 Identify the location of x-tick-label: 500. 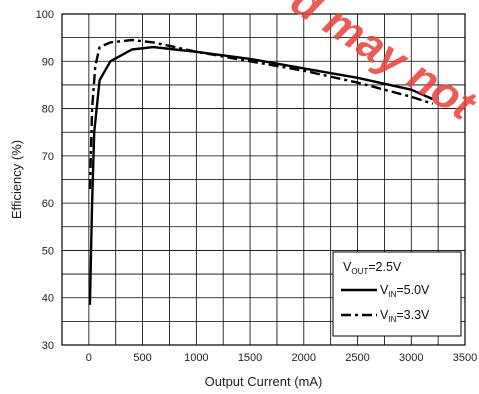
(142, 358).